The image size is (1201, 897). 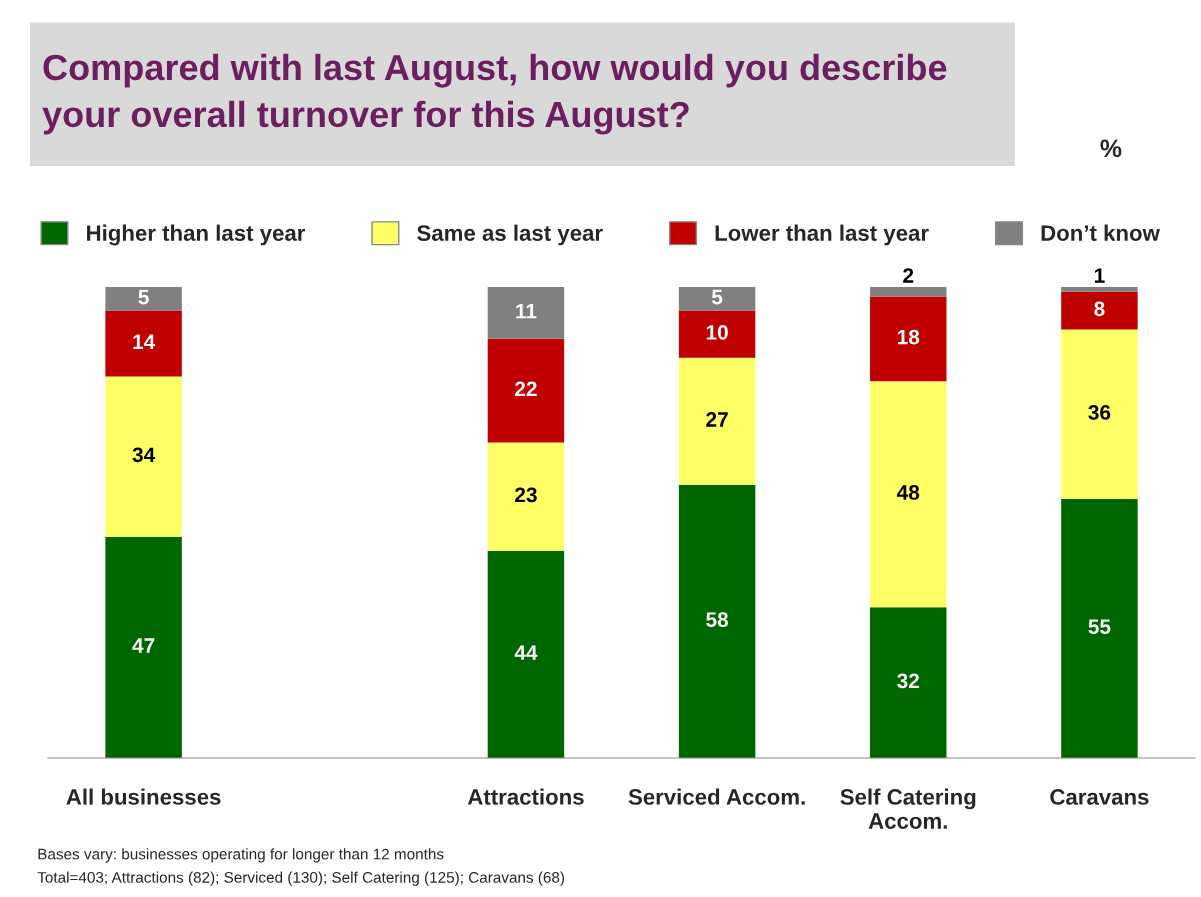 I want to click on data-label: 22, so click(x=526, y=389).